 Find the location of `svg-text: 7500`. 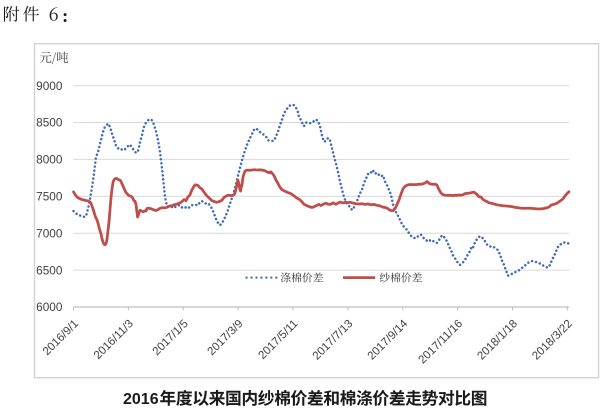

svg-text: 7500 is located at coordinates (49, 197).